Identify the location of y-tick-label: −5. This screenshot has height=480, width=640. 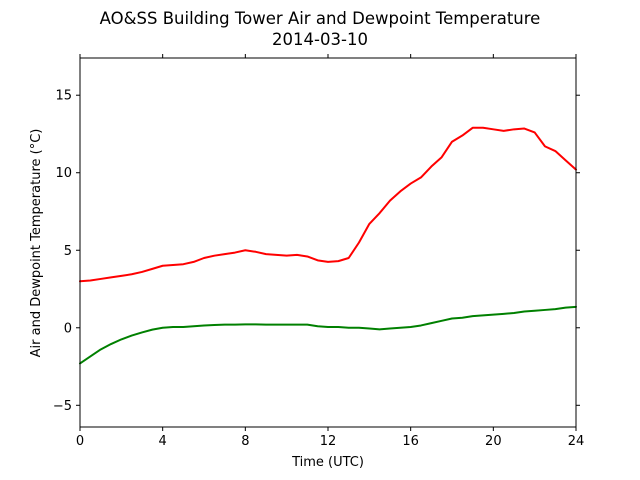
(62, 406).